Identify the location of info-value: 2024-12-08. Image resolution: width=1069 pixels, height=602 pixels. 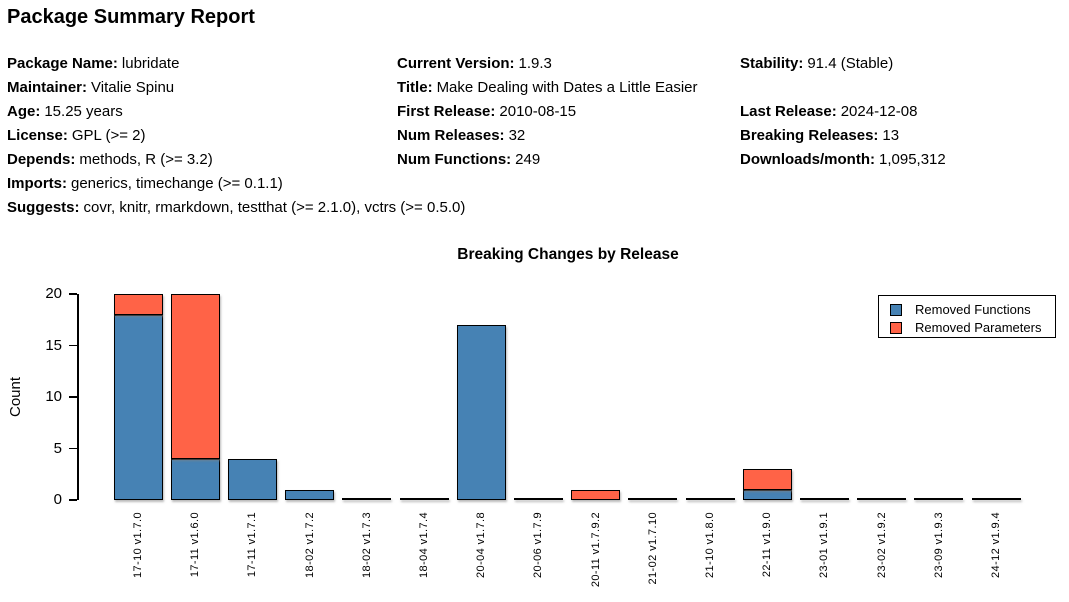
(879, 111).